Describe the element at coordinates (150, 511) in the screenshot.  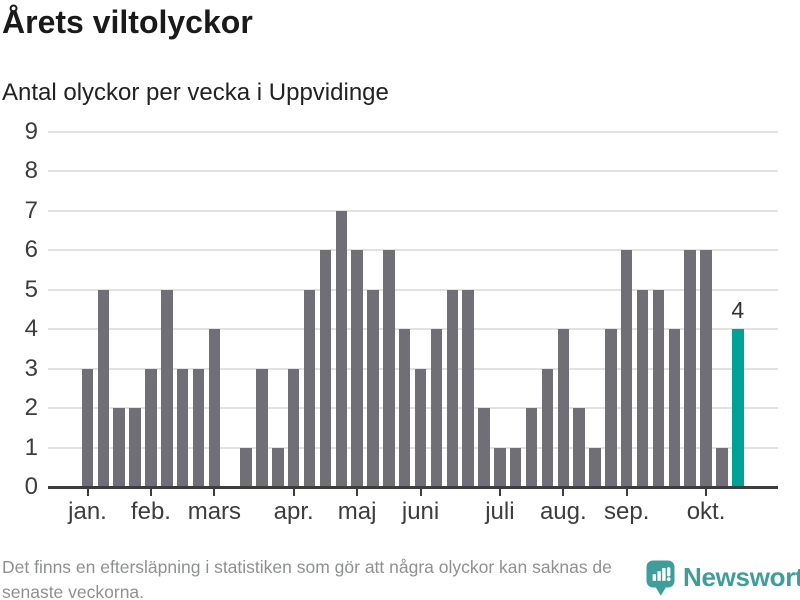
I see `x-axis-label: feb.` at that location.